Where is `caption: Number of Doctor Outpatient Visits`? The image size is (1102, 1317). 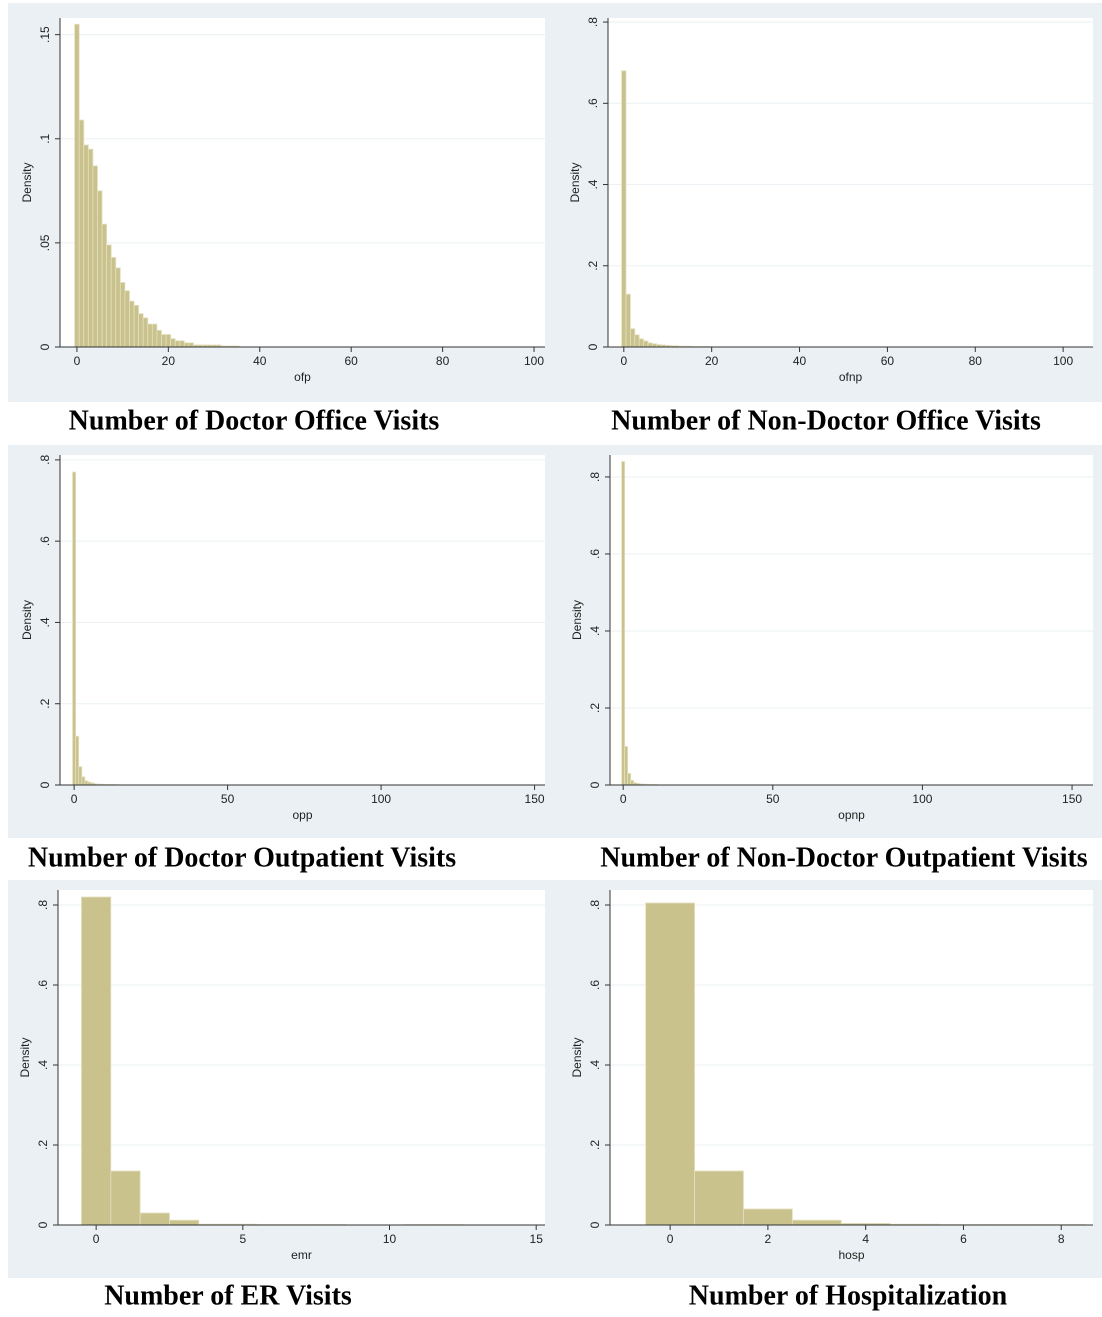
caption: Number of Doctor Outpatient Visits is located at coordinates (242, 857).